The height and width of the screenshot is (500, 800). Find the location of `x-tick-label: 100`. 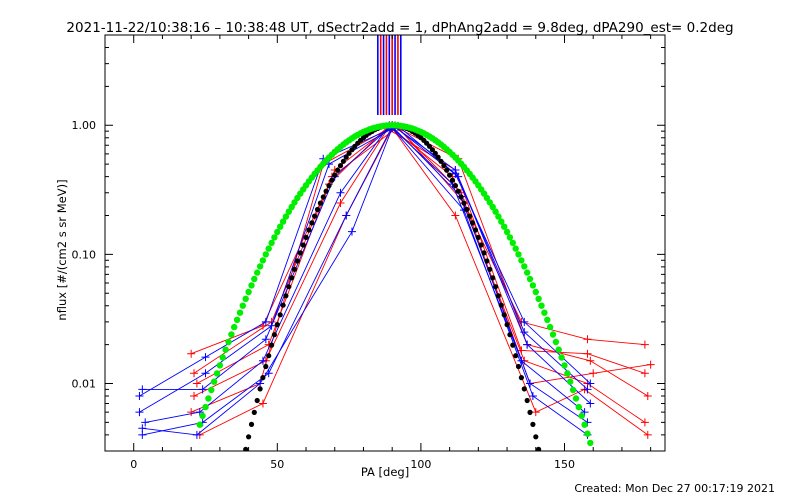

x-tick-label: 100 is located at coordinates (420, 464).